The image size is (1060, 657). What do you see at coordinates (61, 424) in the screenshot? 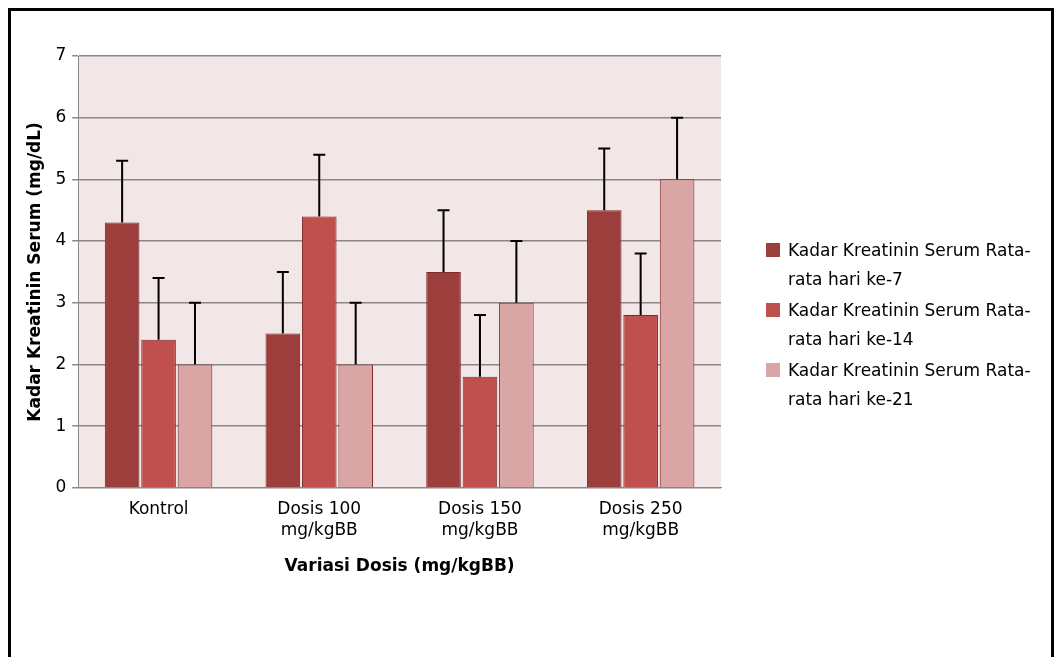
I see `y-tick-label: 1` at bounding box center [61, 424].